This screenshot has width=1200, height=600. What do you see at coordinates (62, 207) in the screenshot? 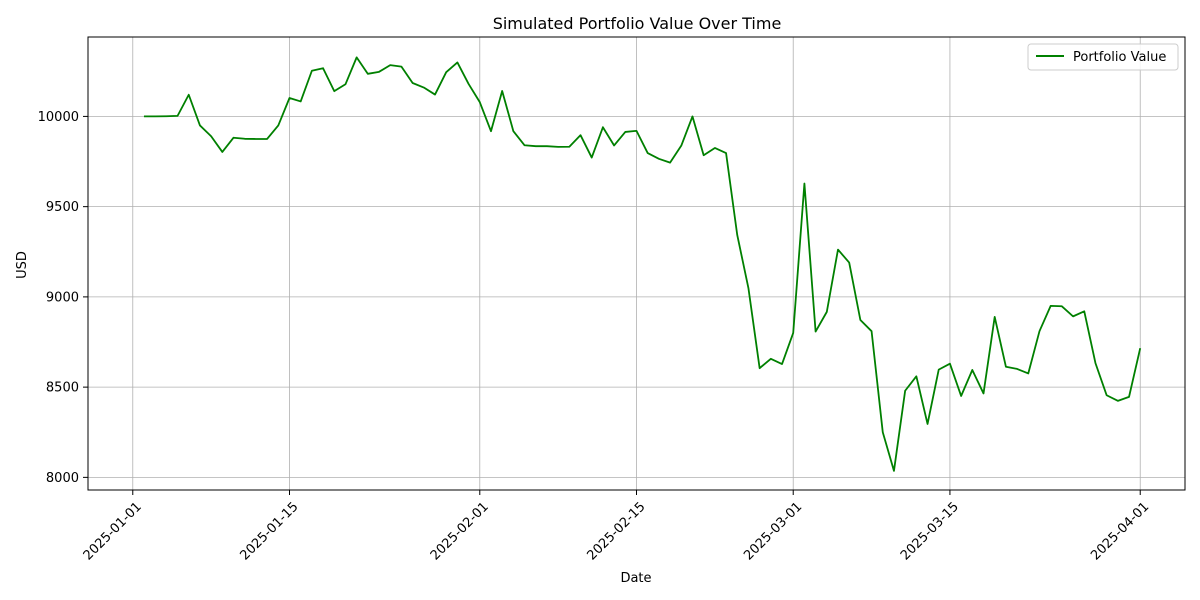
I see `y-tick-label: 9500` at bounding box center [62, 207].